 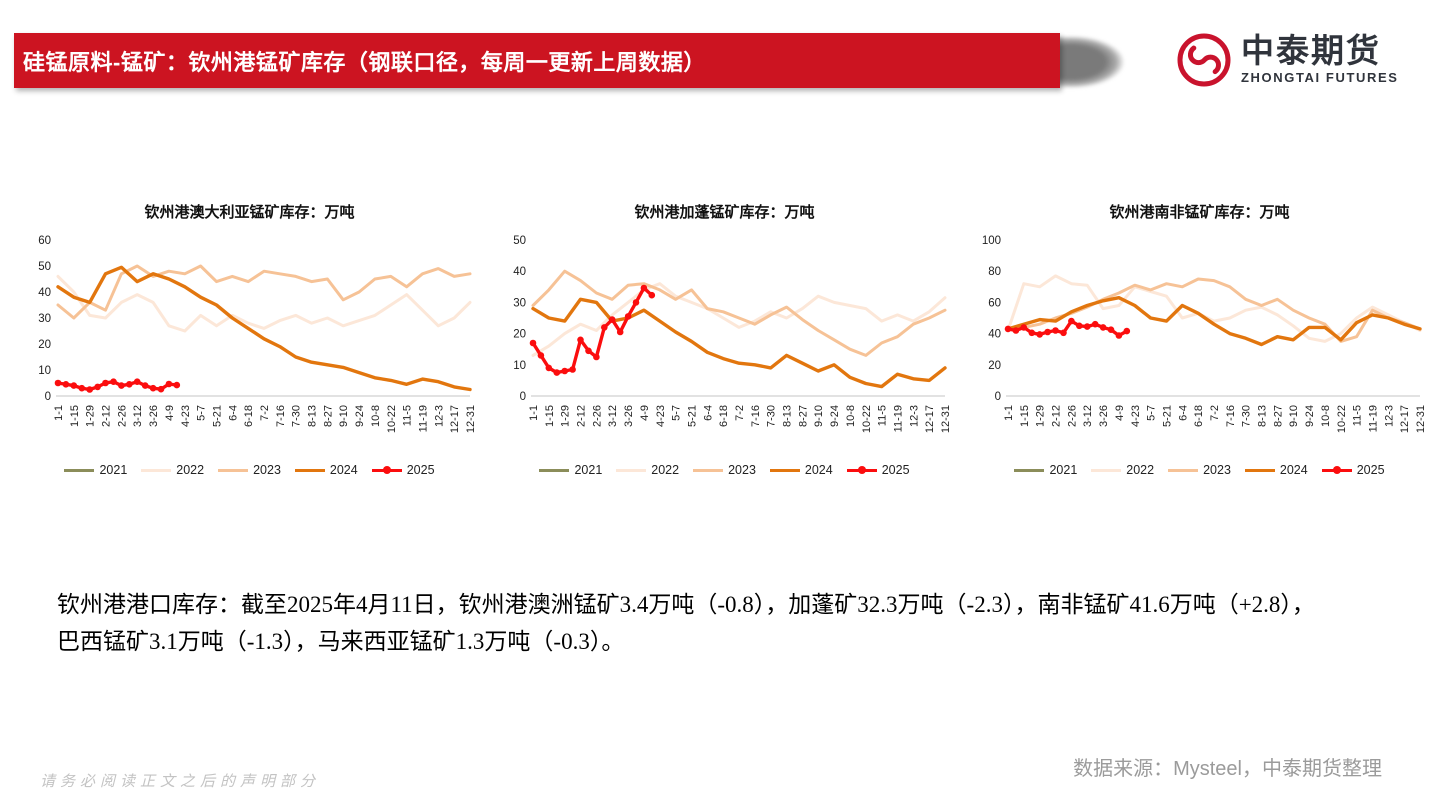 I want to click on svg-text: 11-5, so click(x=408, y=415).